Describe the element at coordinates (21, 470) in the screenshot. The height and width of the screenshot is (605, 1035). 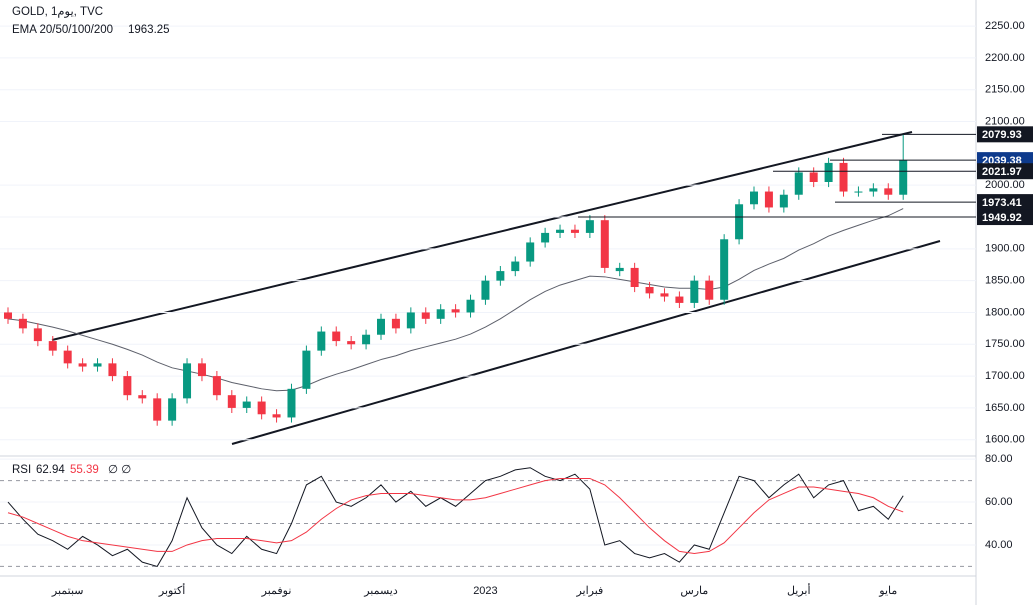
I see `rsi-title: RSI` at that location.